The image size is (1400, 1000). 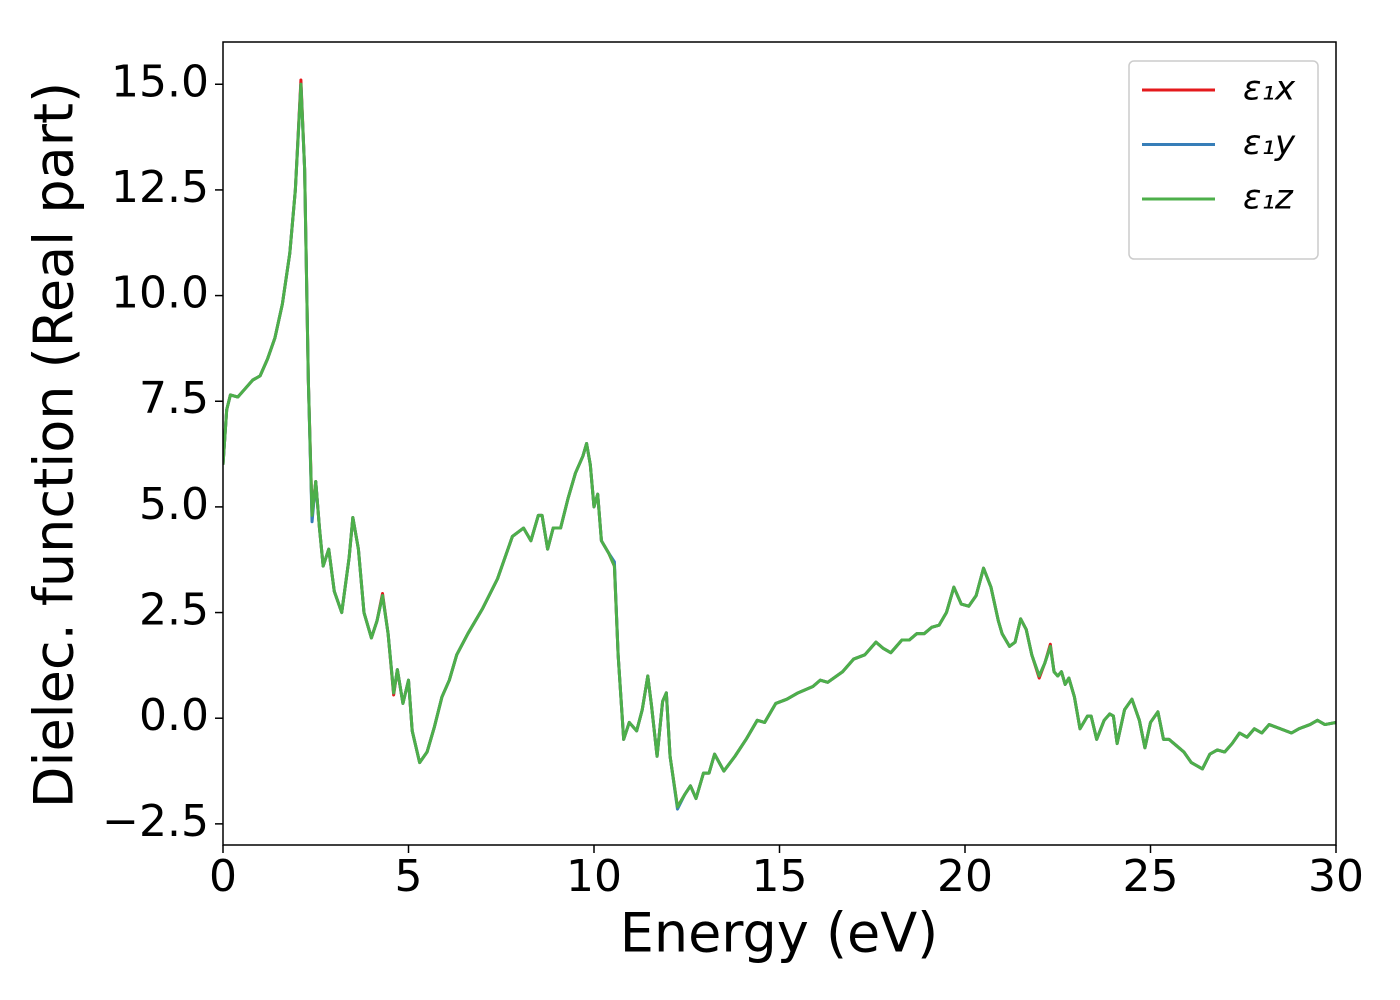 I want to click on y-tick-label: 2.5, so click(x=174, y=610).